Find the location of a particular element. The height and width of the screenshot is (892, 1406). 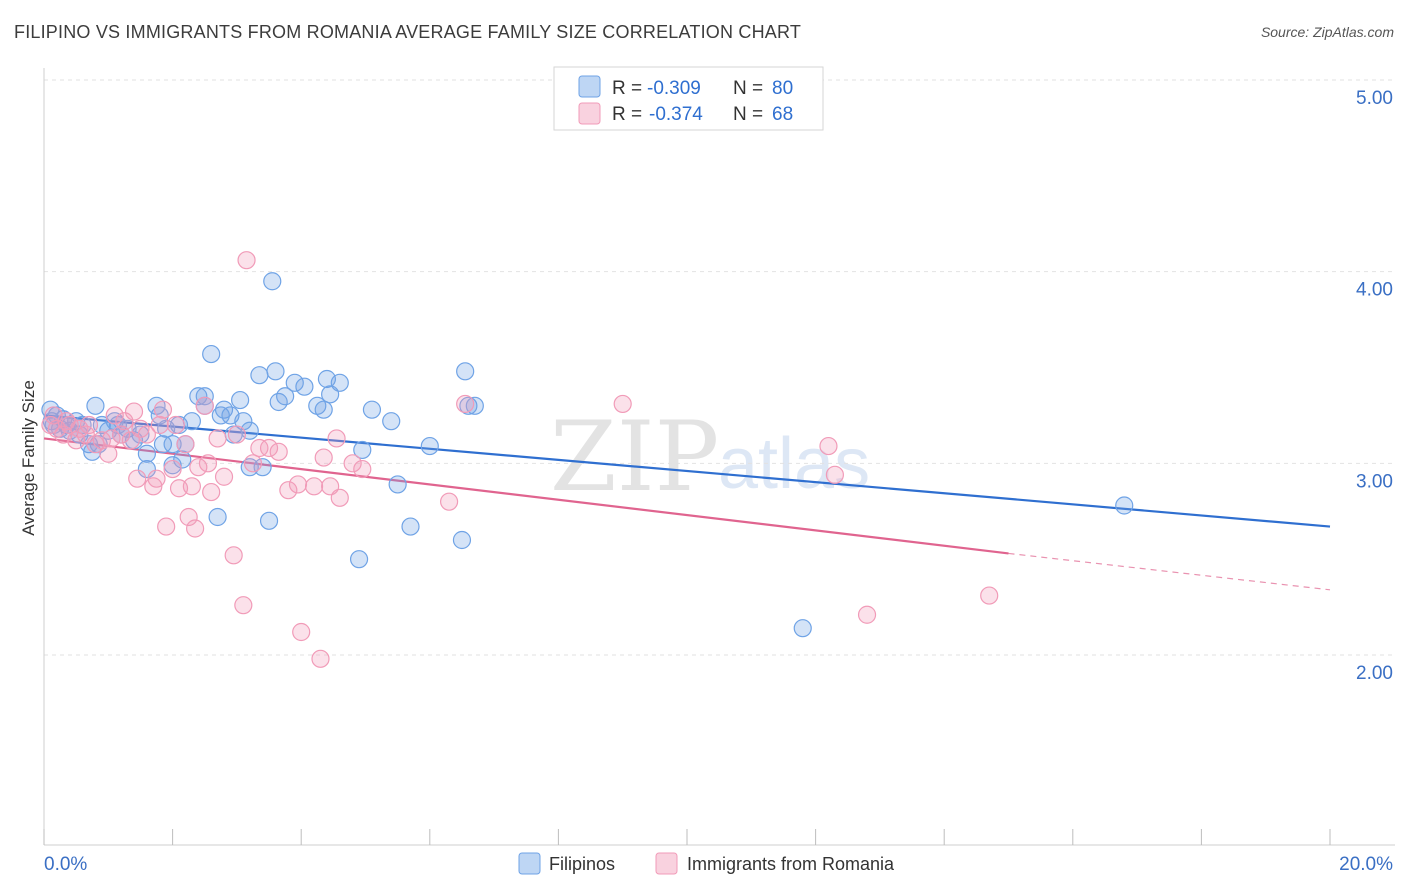

series-legend: Filipinos Immigrants from Romania is located at coordinates (706, 863).